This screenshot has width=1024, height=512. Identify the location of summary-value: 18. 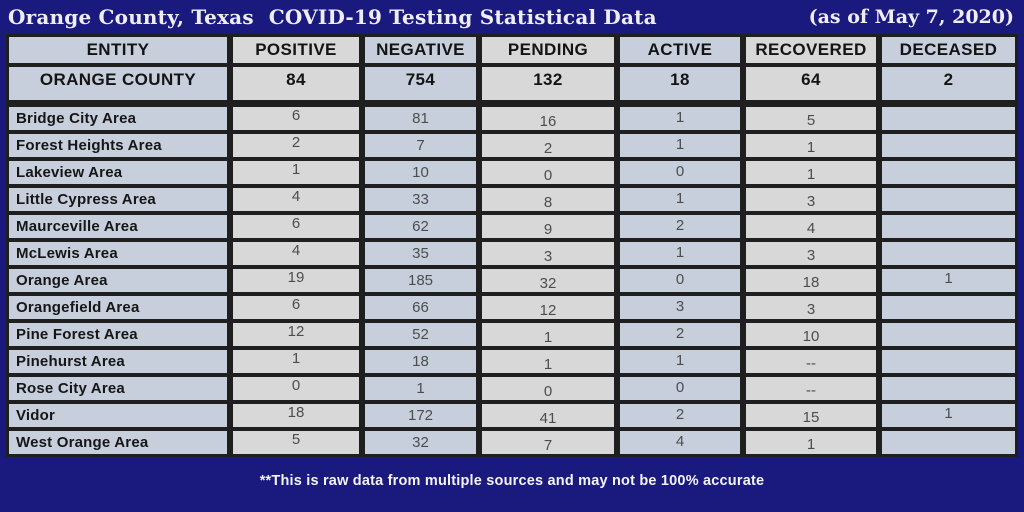
(680, 79).